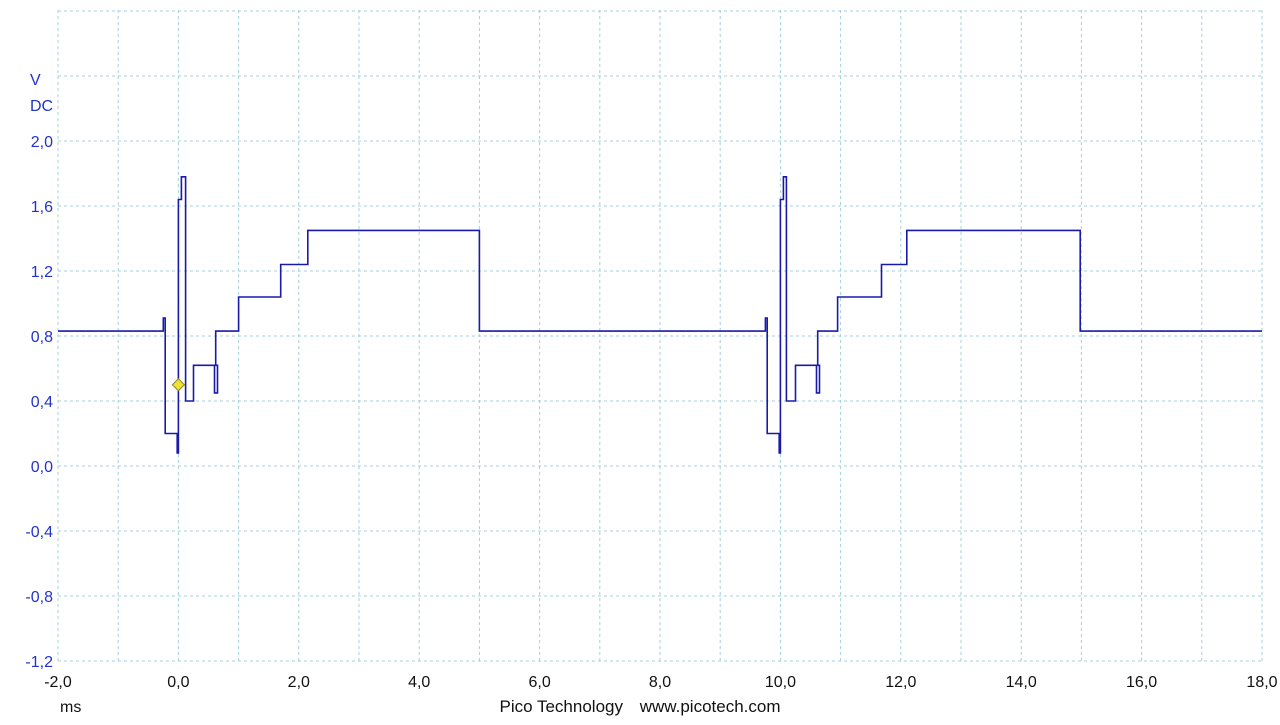 Image resolution: width=1280 pixels, height=725 pixels. I want to click on trigger-marker, so click(178, 385).